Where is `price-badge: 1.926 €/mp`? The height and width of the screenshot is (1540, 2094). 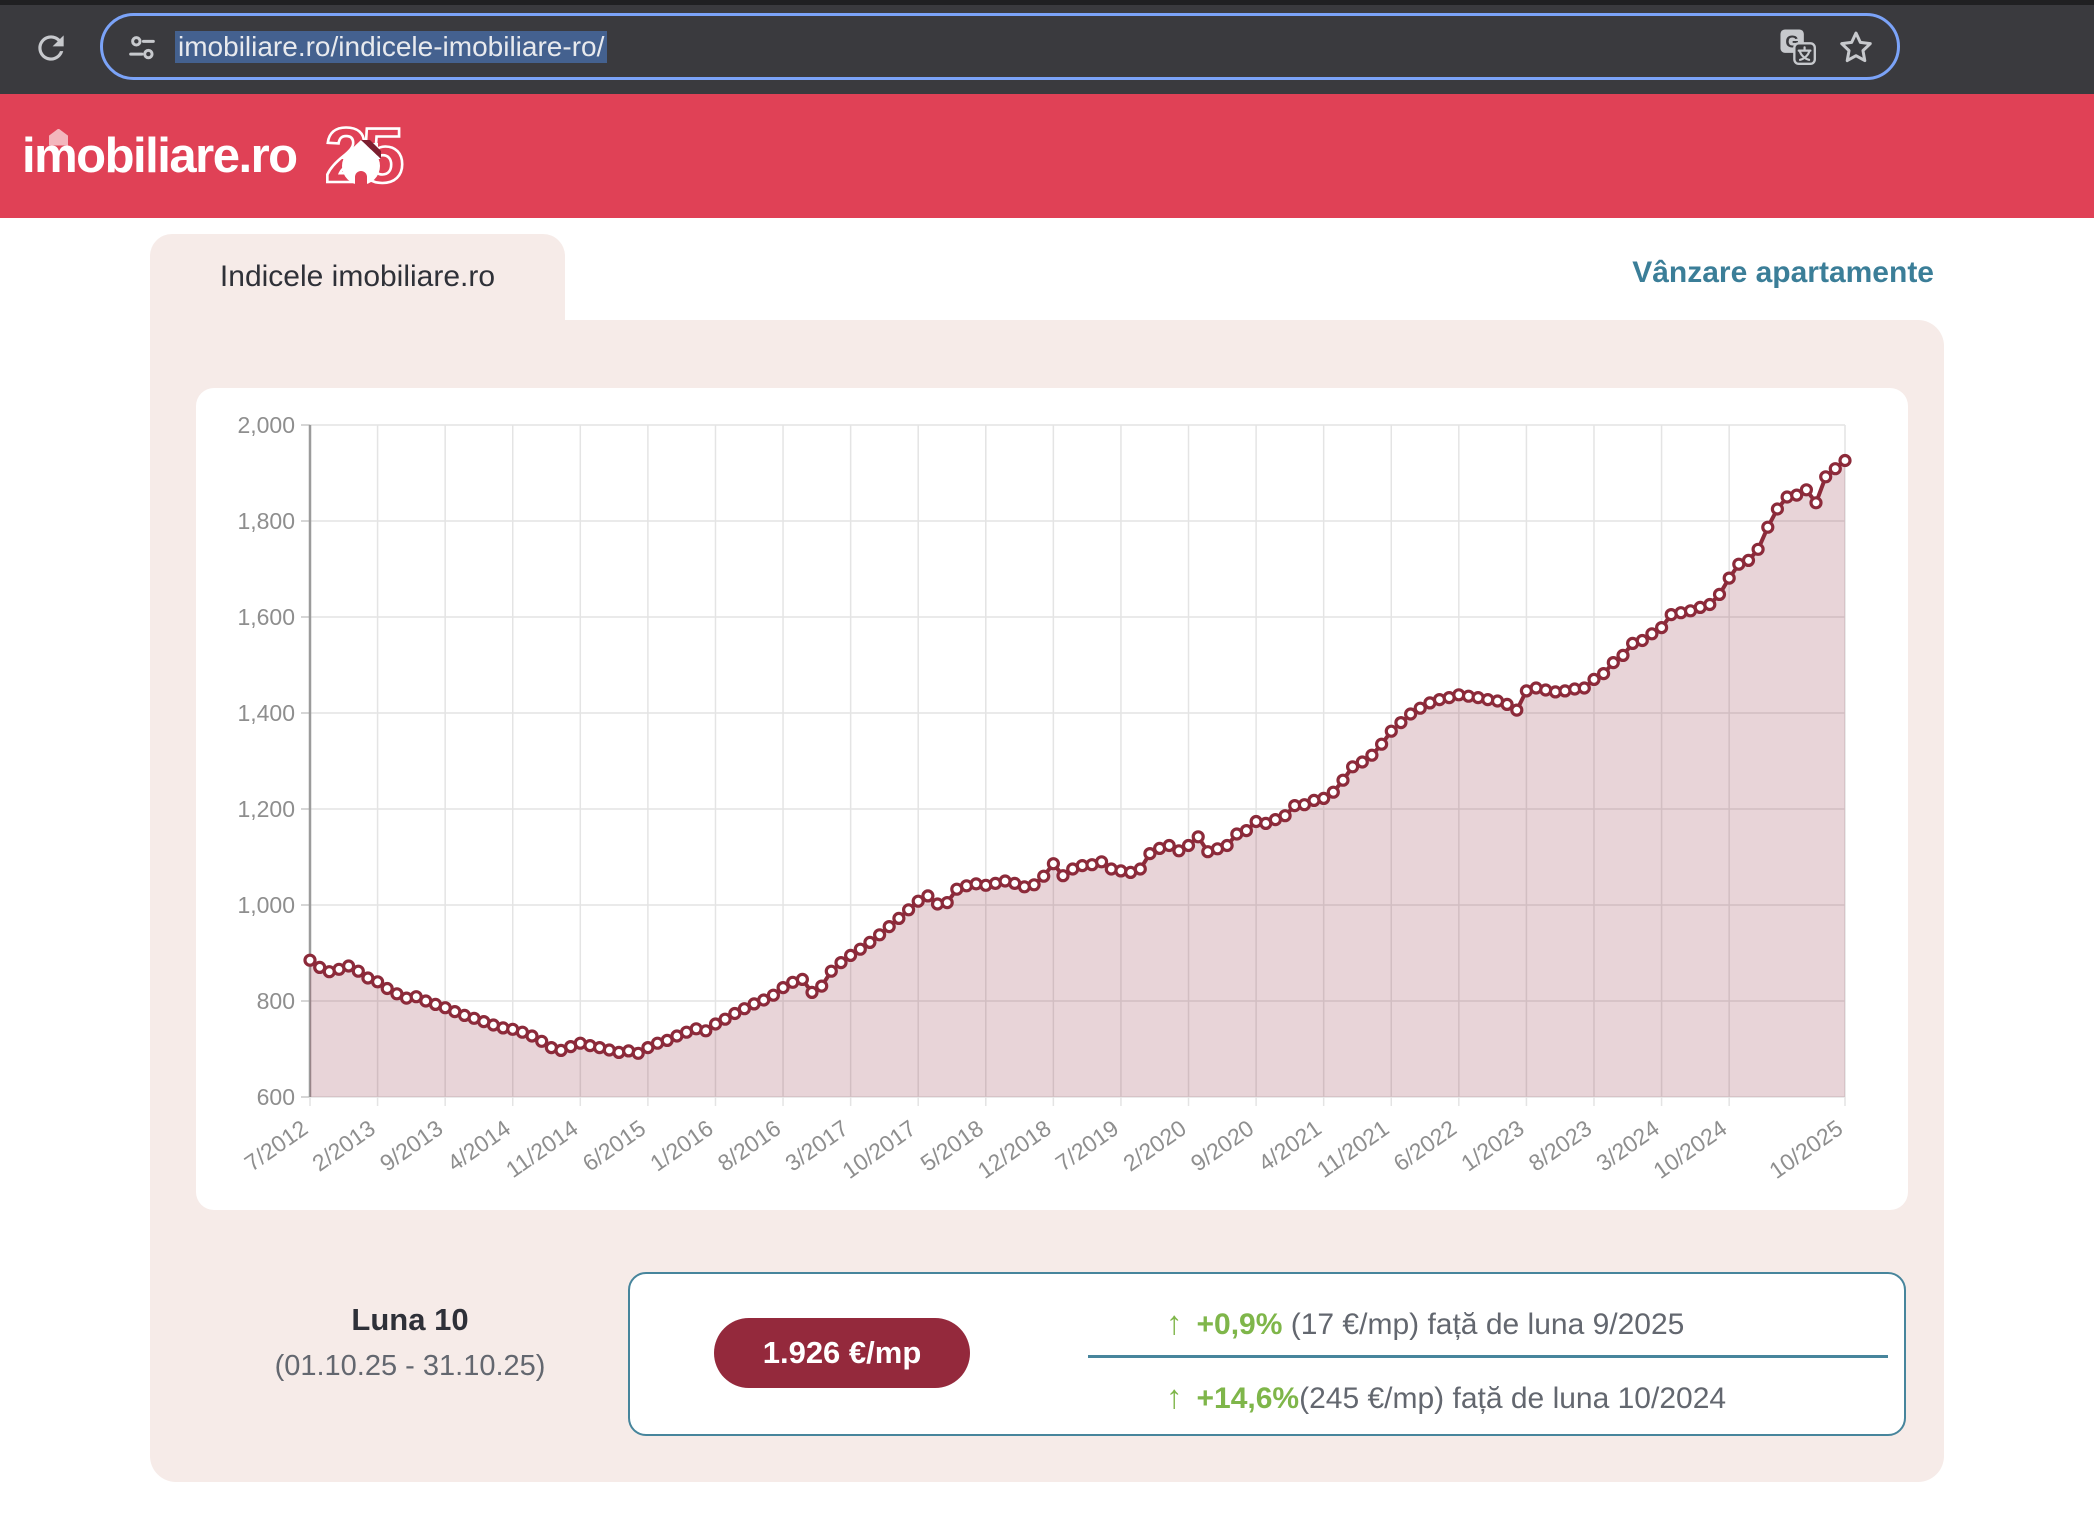 price-badge: 1.926 €/mp is located at coordinates (842, 1353).